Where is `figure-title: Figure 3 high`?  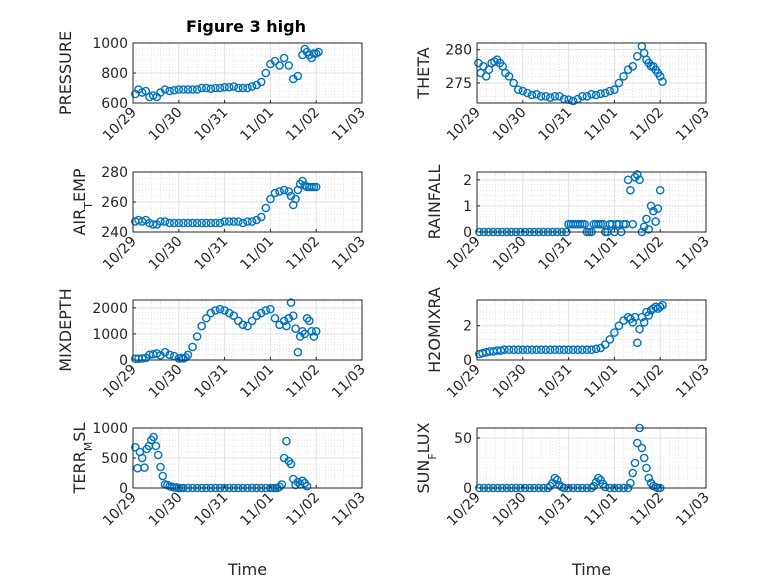
figure-title: Figure 3 high is located at coordinates (246, 26).